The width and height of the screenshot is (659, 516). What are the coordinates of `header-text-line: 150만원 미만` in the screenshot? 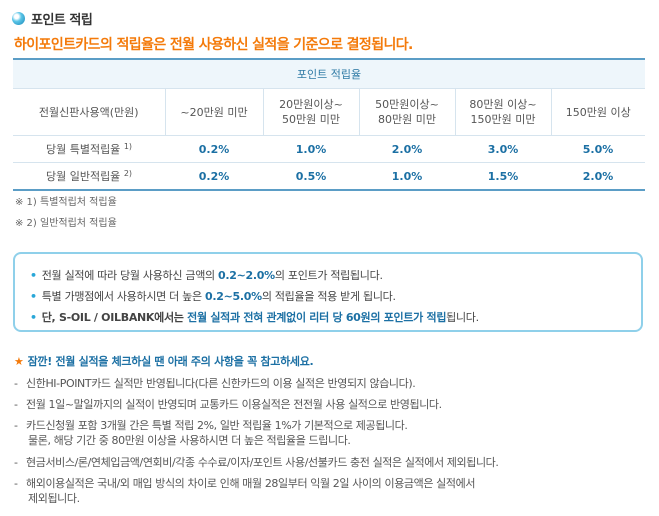 It's located at (503, 119).